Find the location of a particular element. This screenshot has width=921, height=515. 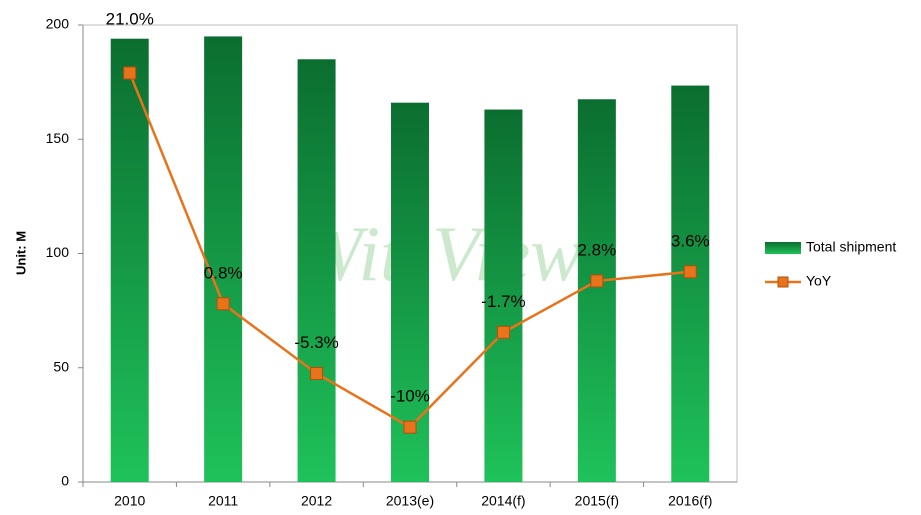

legend-marker is located at coordinates (783, 282).